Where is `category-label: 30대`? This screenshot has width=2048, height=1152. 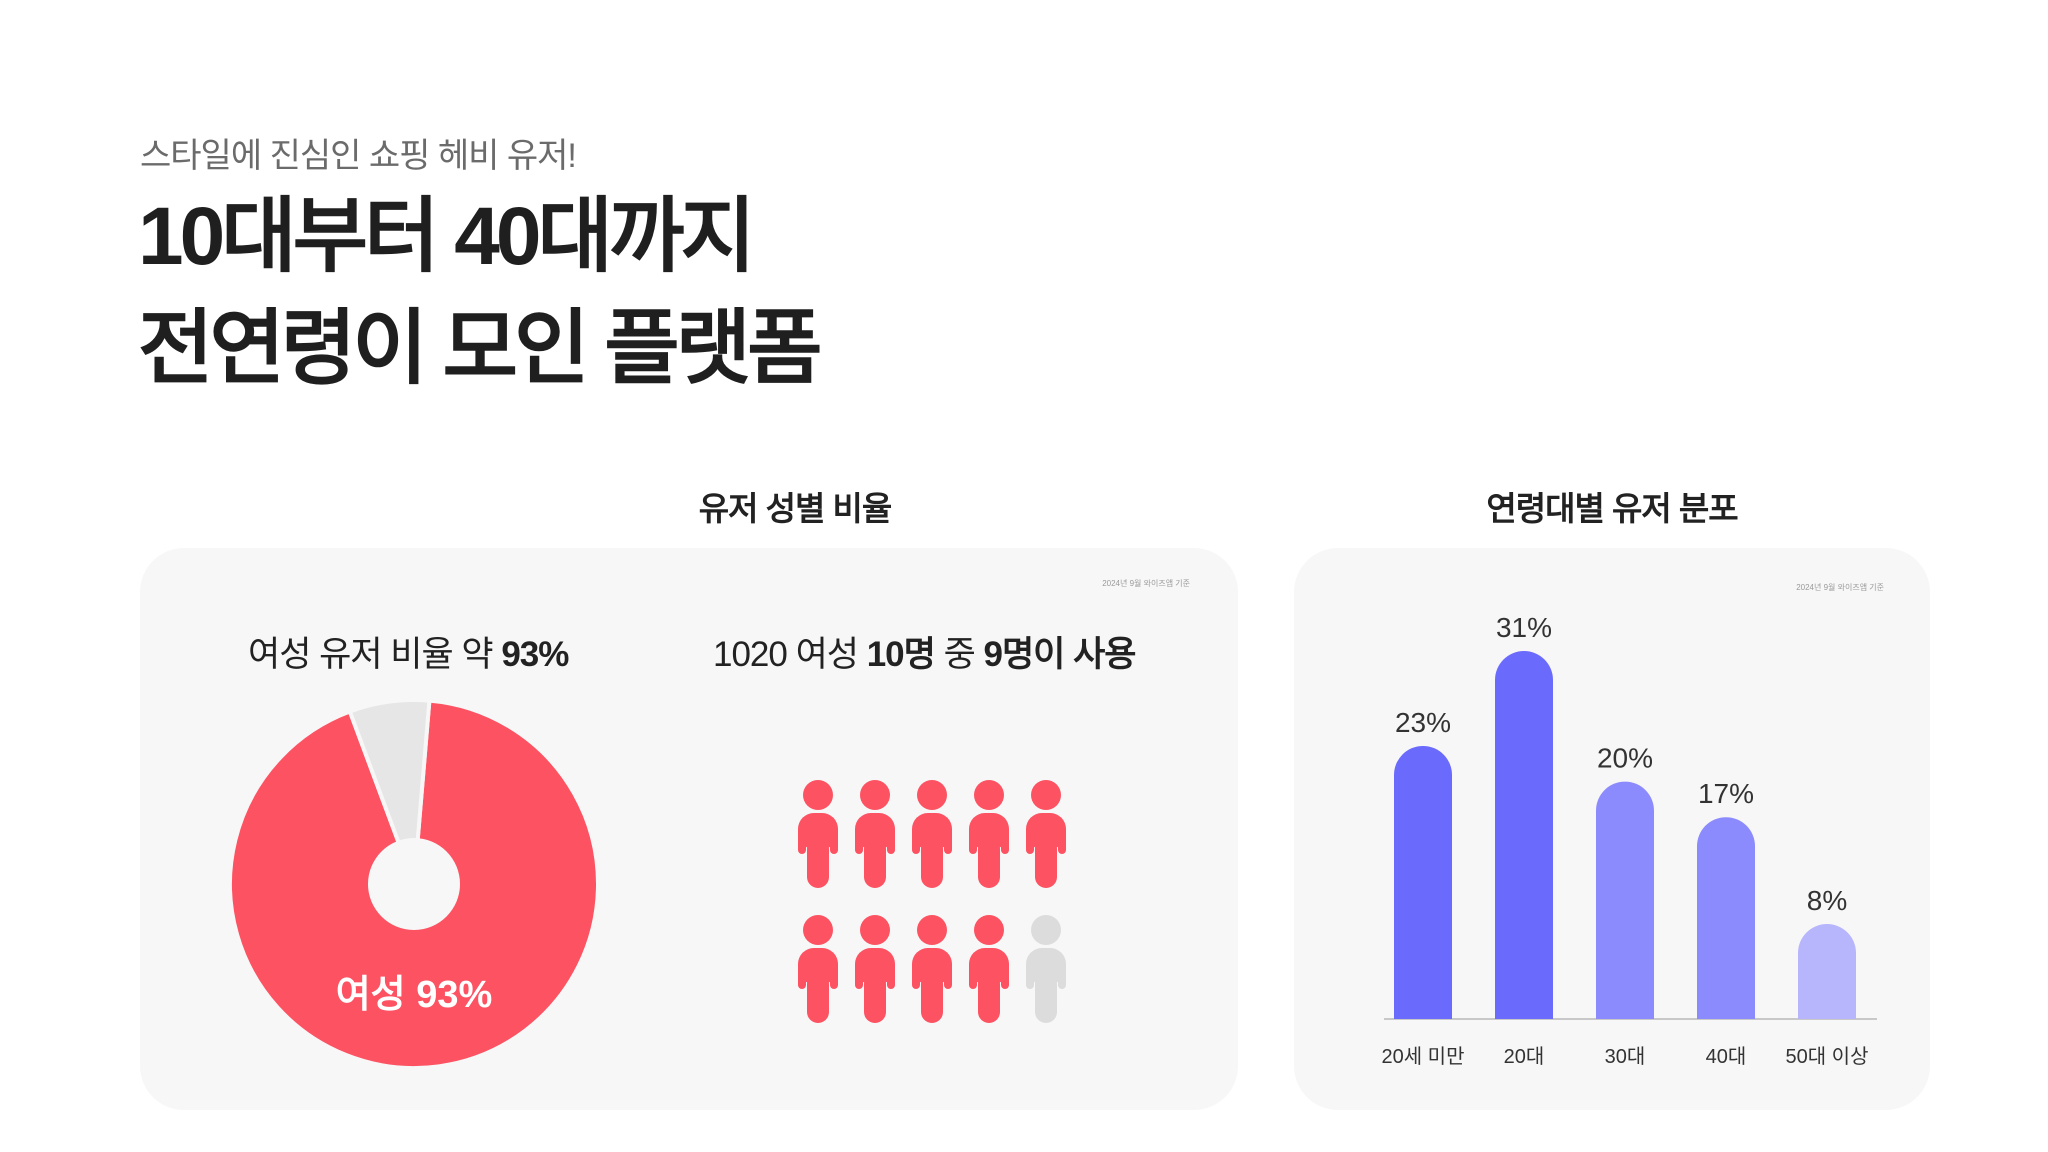 category-label: 30대 is located at coordinates (1625, 1056).